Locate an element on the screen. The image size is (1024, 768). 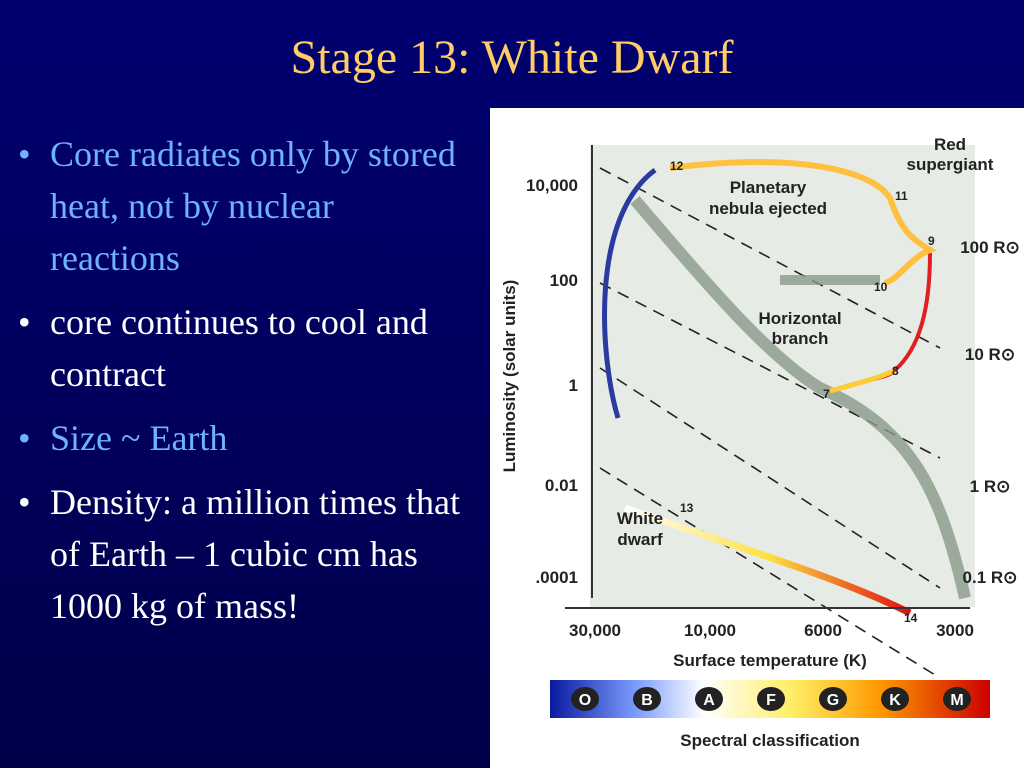
radius-label: 100 R⊙ is located at coordinates (990, 247).